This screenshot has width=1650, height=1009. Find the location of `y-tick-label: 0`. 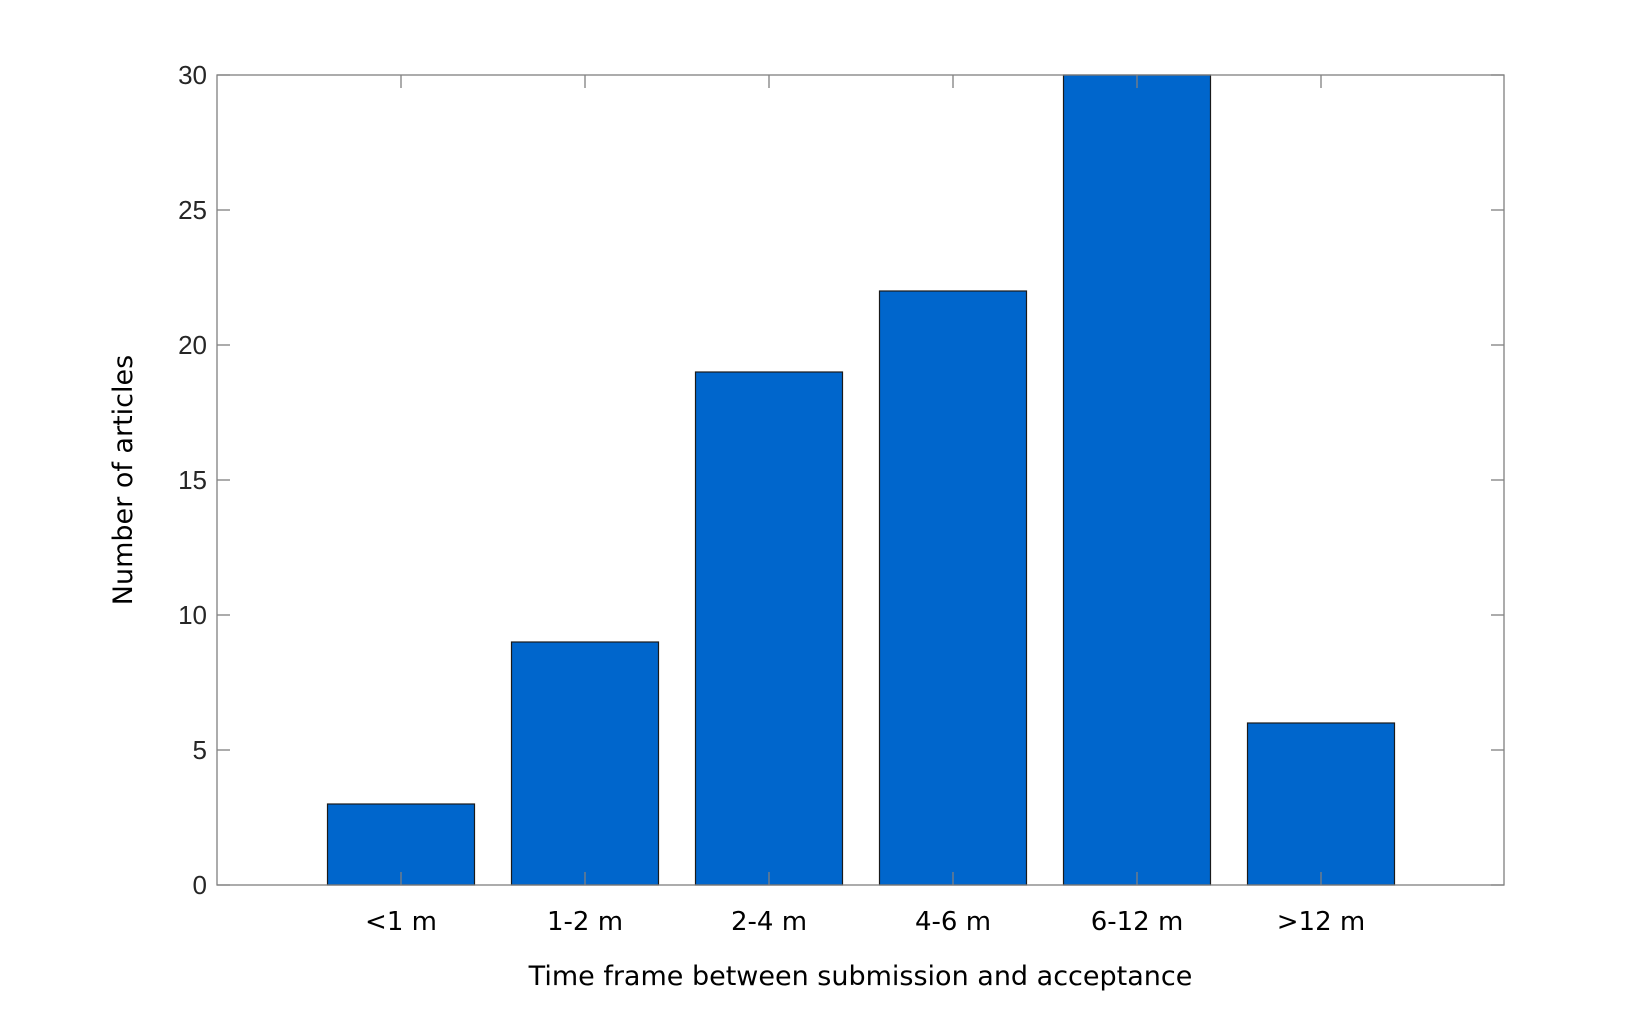

y-tick-label: 0 is located at coordinates (200, 885).